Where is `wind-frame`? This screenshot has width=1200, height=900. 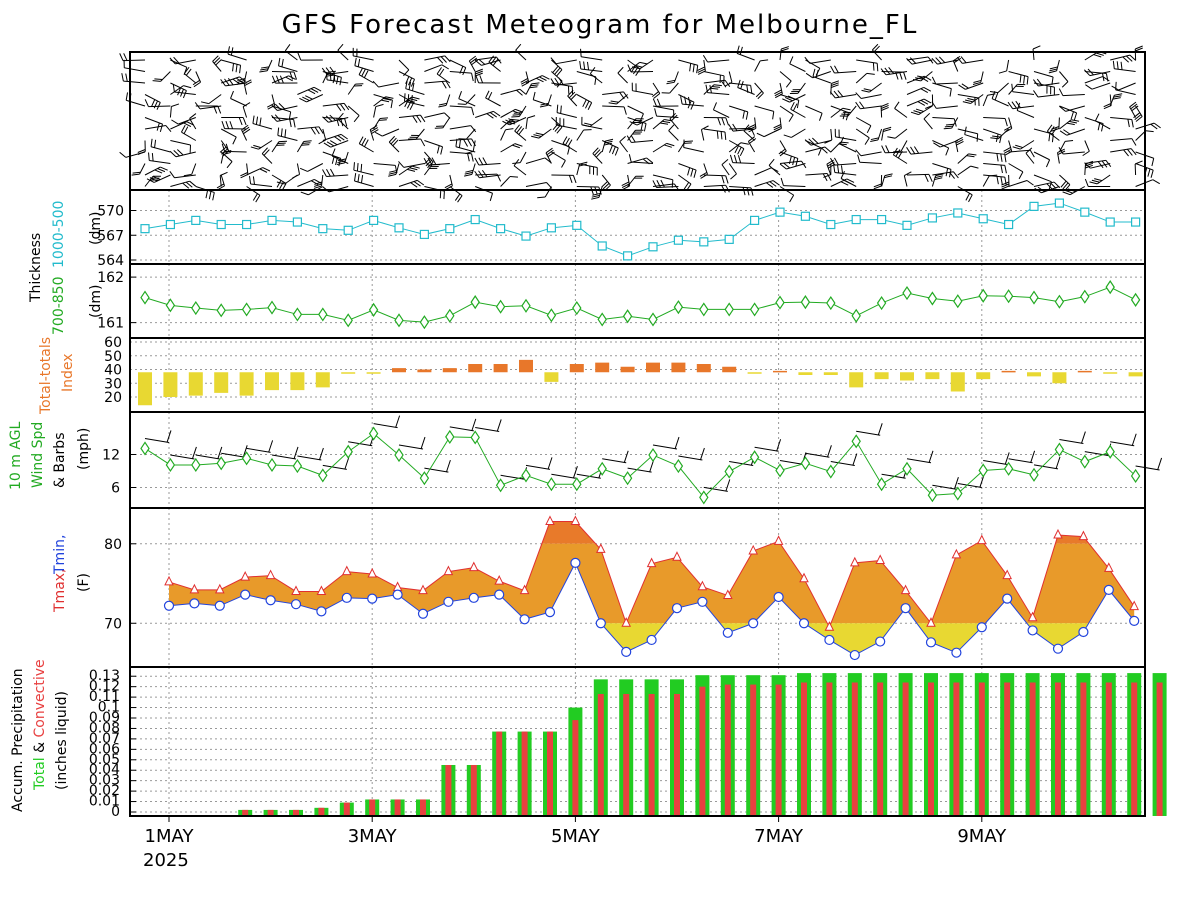
wind-frame is located at coordinates (637, 460).